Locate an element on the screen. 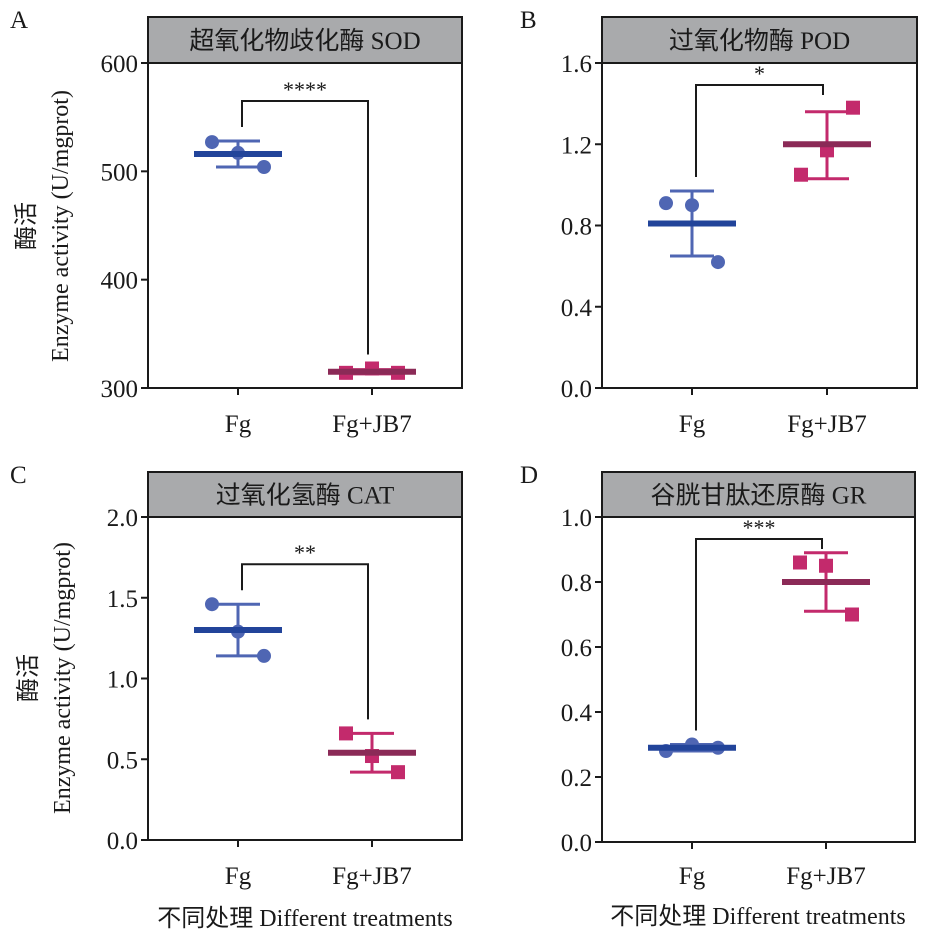 The width and height of the screenshot is (944, 937). panel-title: 过氧化氢酶 CAT is located at coordinates (305, 496).